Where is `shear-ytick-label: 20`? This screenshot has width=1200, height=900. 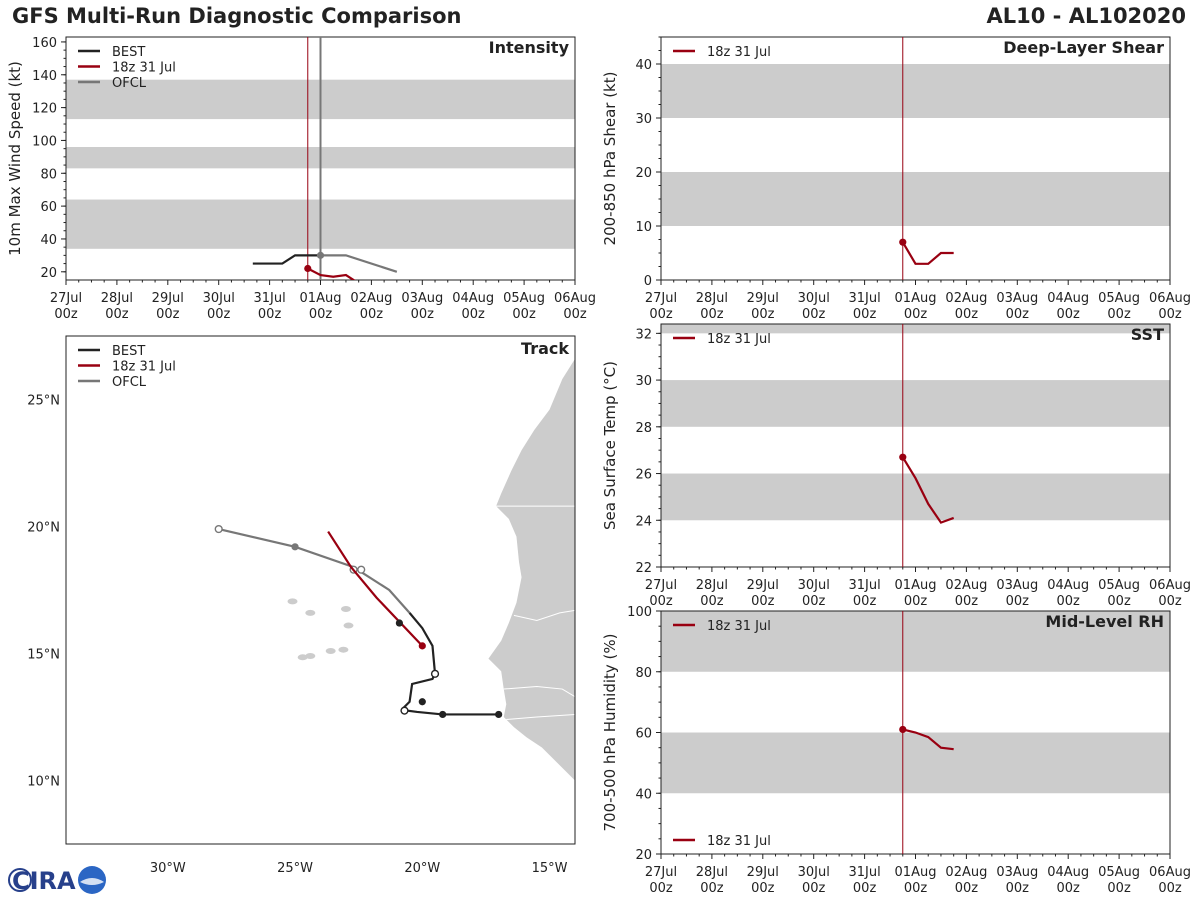 shear-ytick-label: 20 is located at coordinates (643, 173).